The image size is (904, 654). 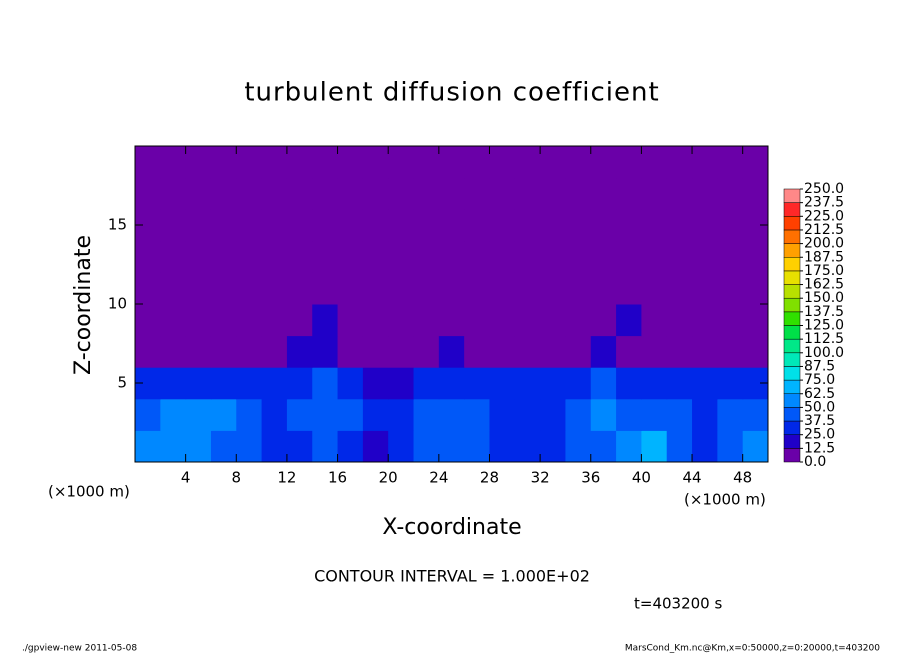 What do you see at coordinates (819, 435) in the screenshot?
I see `colorbar-label: 25.0` at bounding box center [819, 435].